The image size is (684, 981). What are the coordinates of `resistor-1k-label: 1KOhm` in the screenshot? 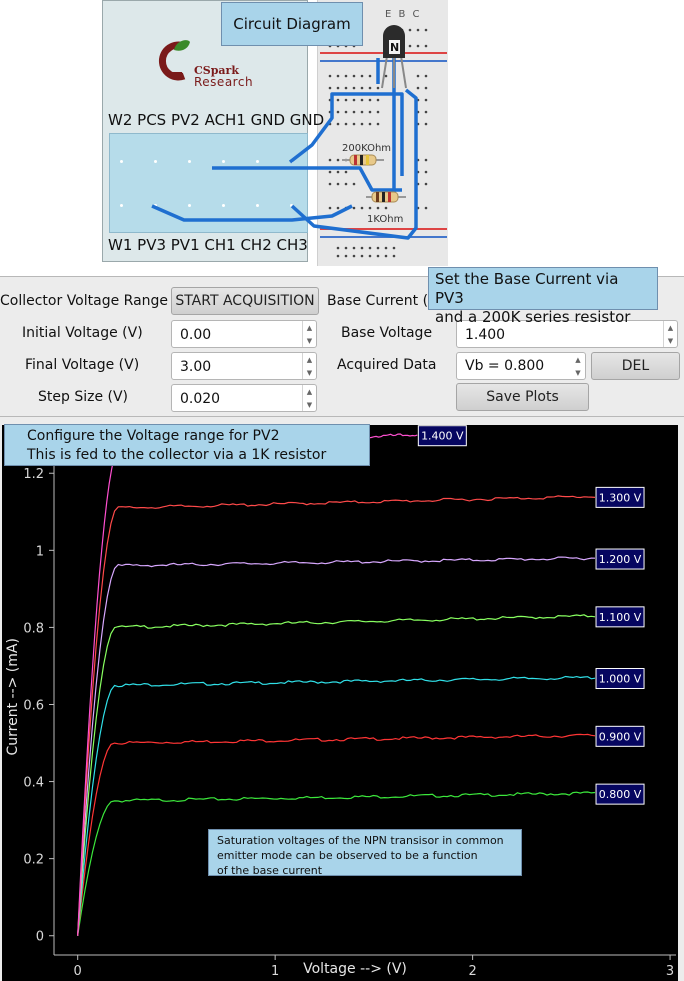 It's located at (385, 219).